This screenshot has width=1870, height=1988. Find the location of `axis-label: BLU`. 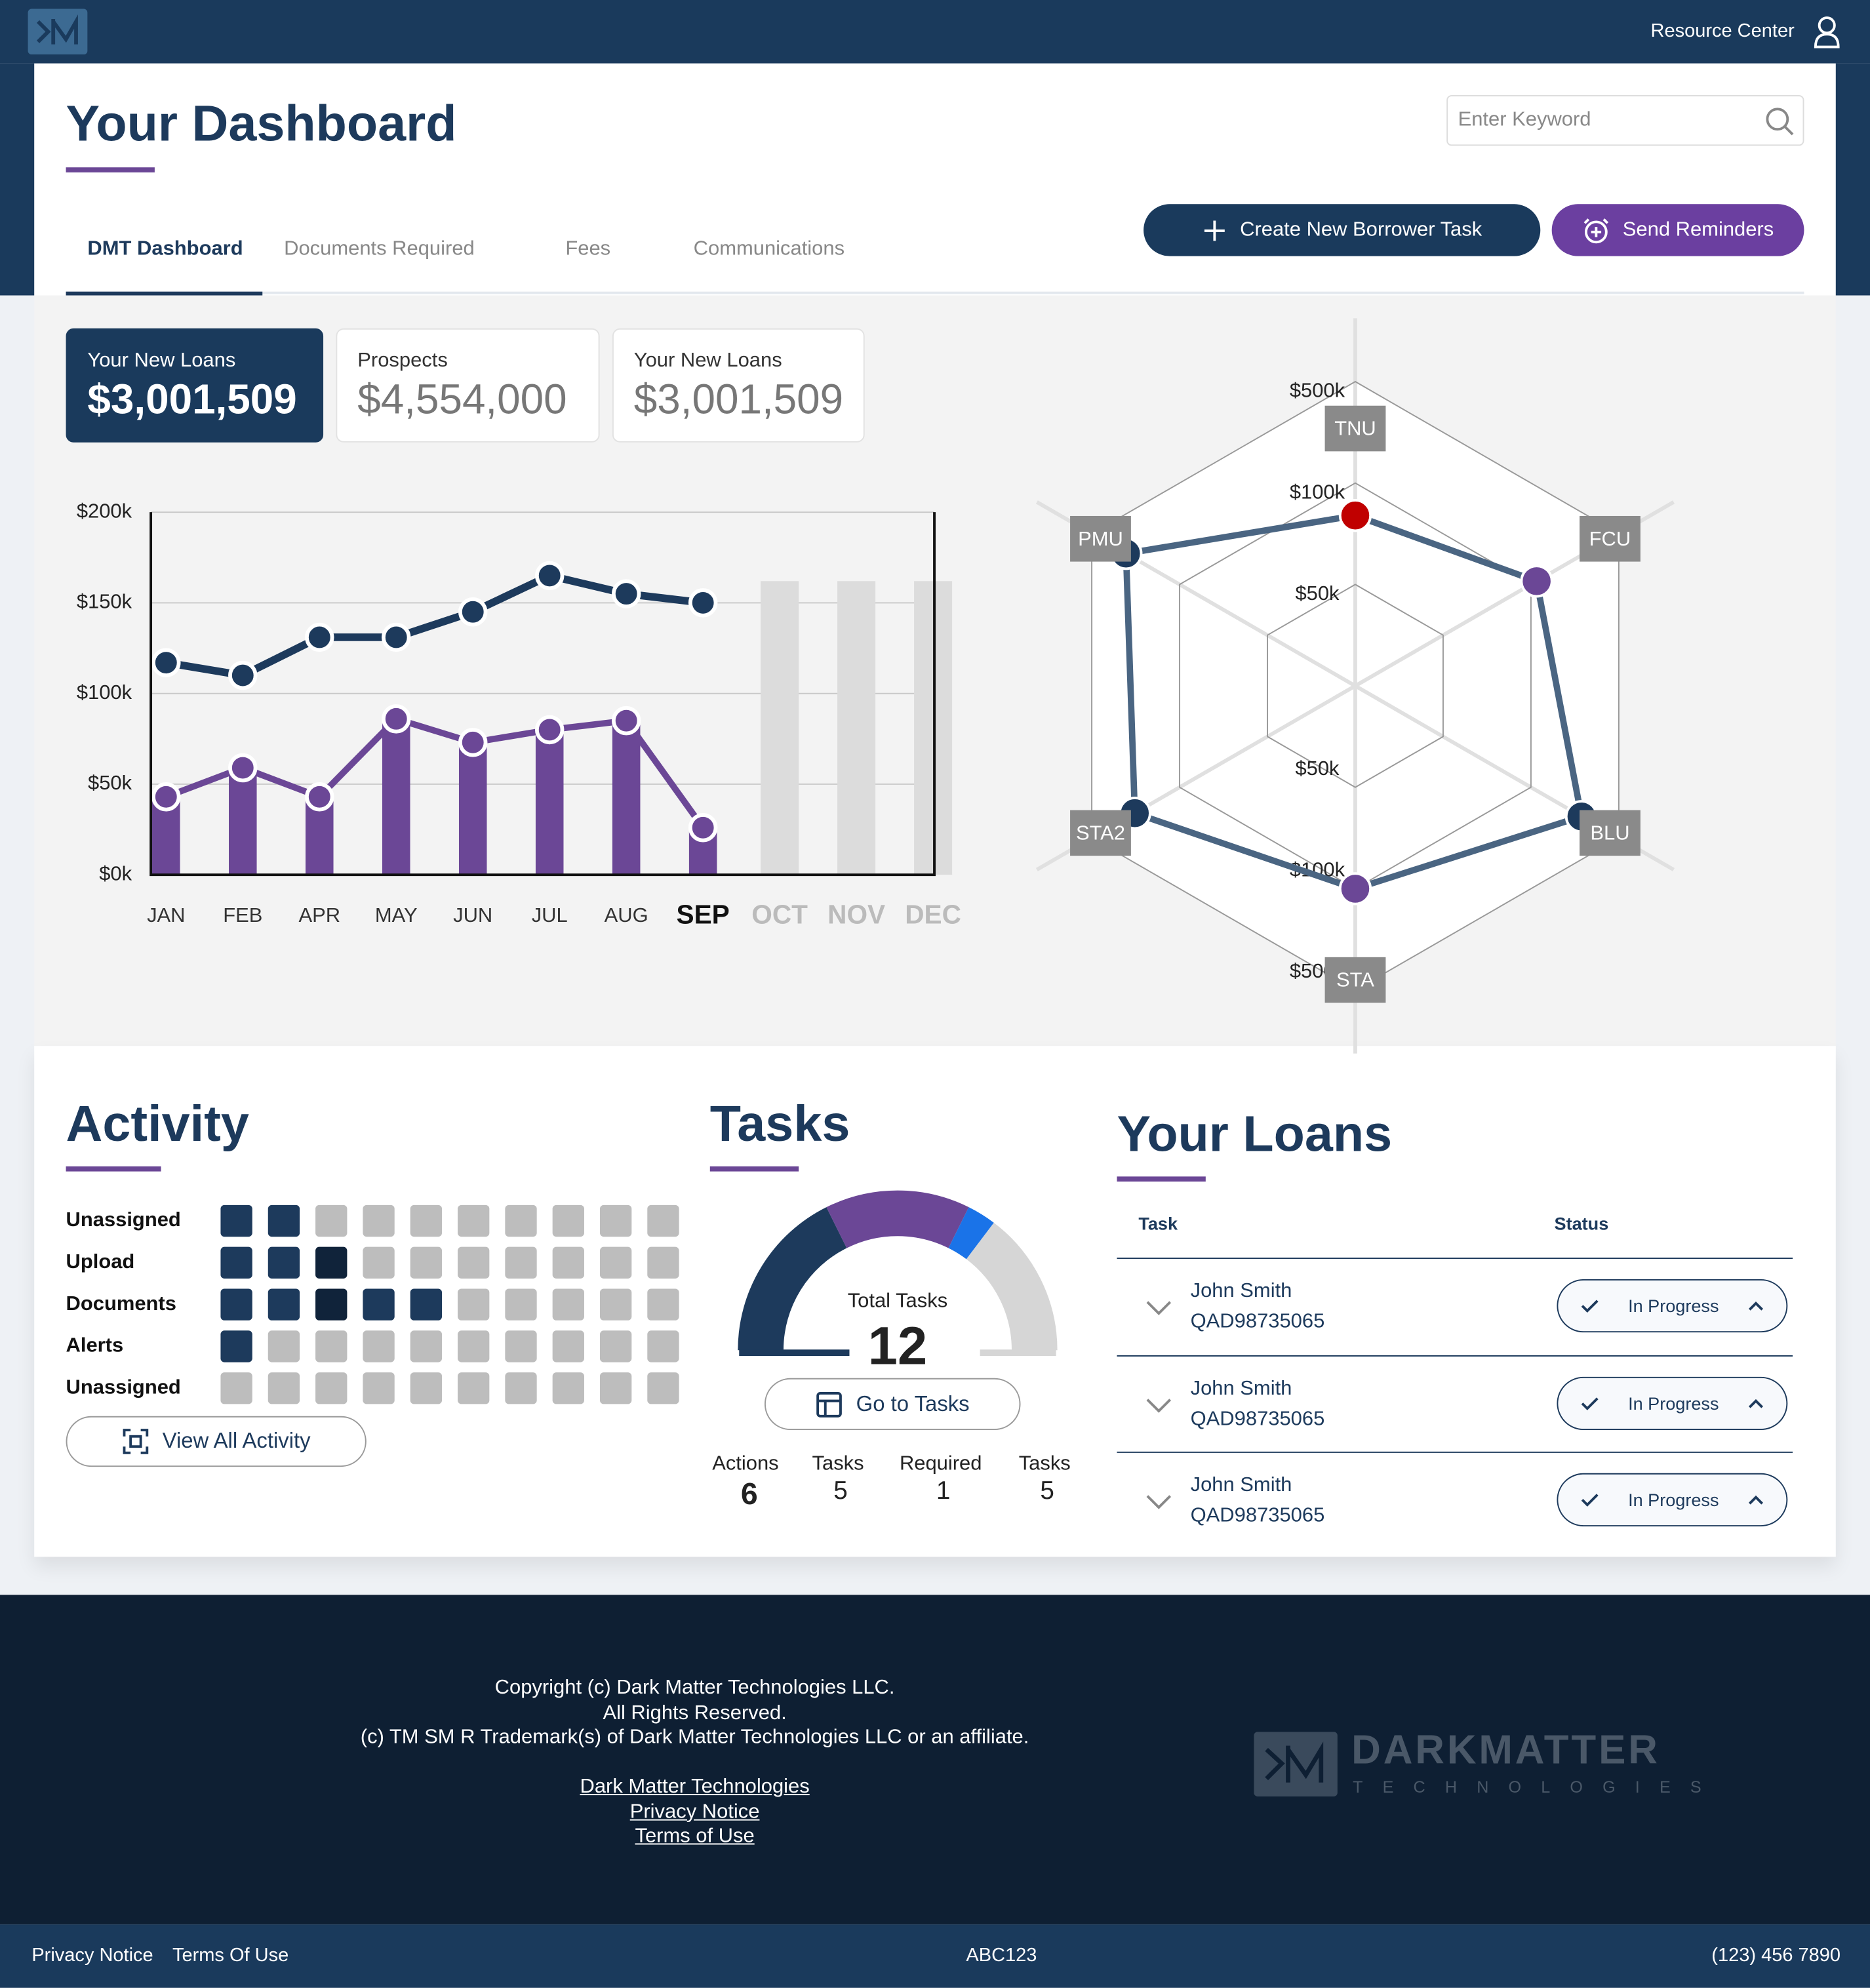

axis-label: BLU is located at coordinates (1609, 832).